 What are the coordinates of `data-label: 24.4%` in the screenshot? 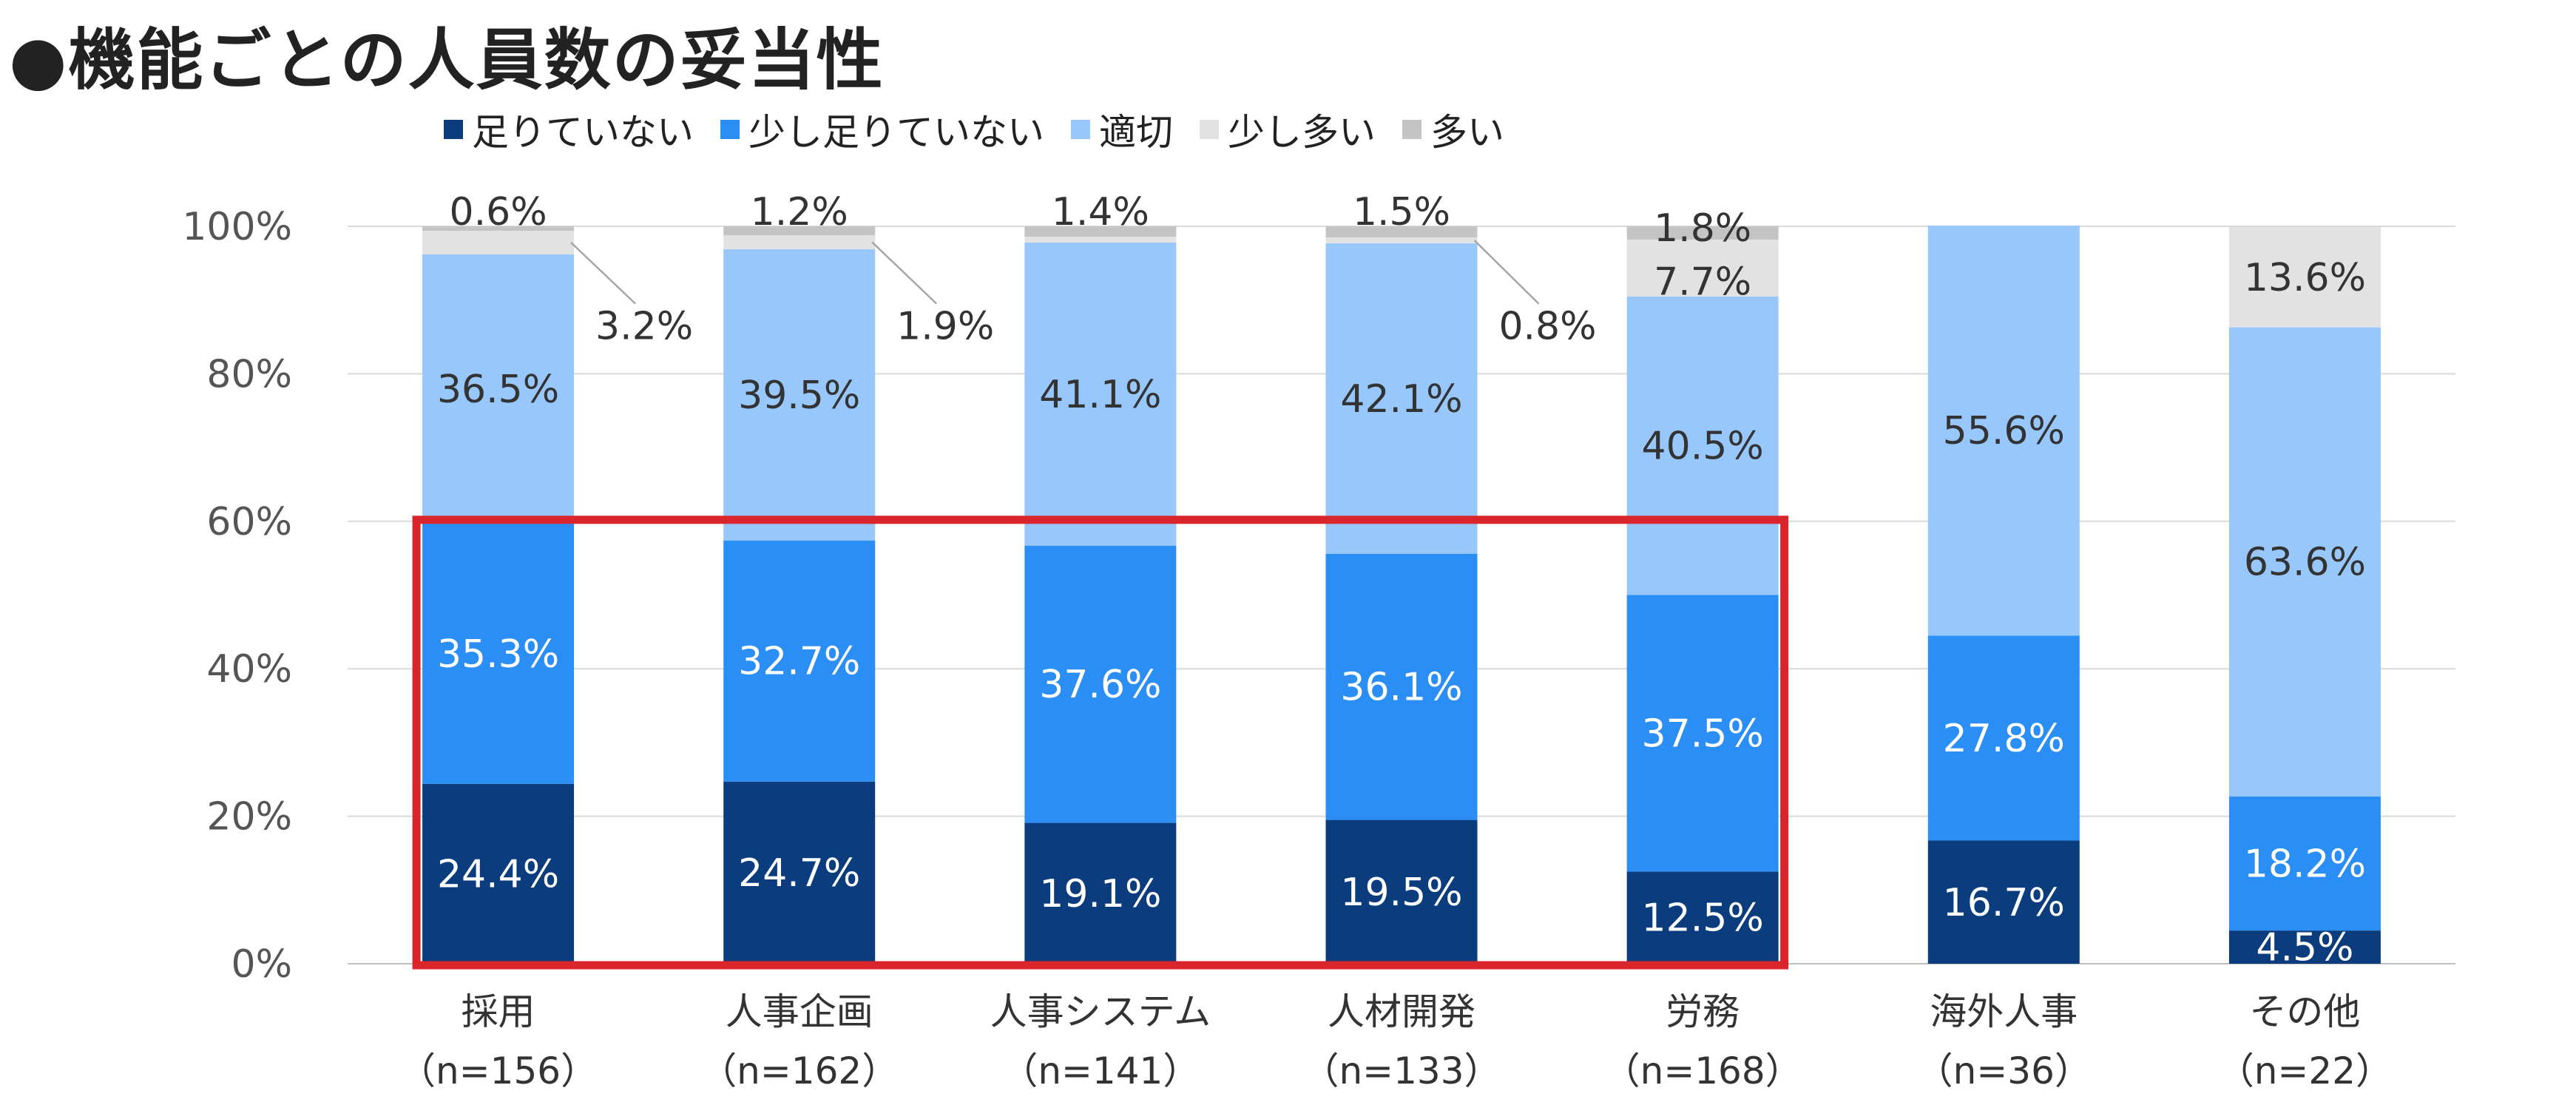 It's located at (498, 874).